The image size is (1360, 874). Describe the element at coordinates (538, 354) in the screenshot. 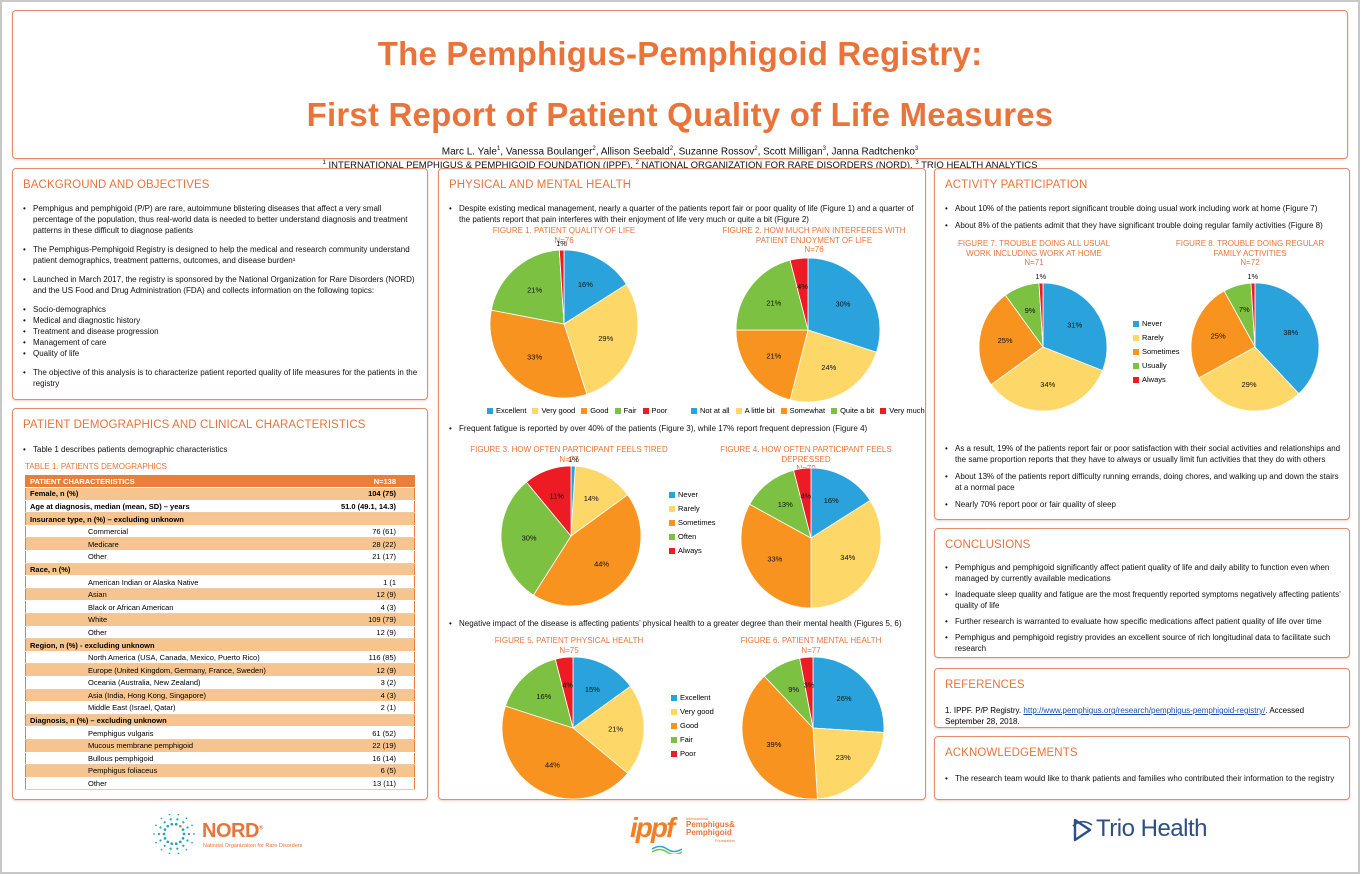

I see `pie-slice-good` at that location.